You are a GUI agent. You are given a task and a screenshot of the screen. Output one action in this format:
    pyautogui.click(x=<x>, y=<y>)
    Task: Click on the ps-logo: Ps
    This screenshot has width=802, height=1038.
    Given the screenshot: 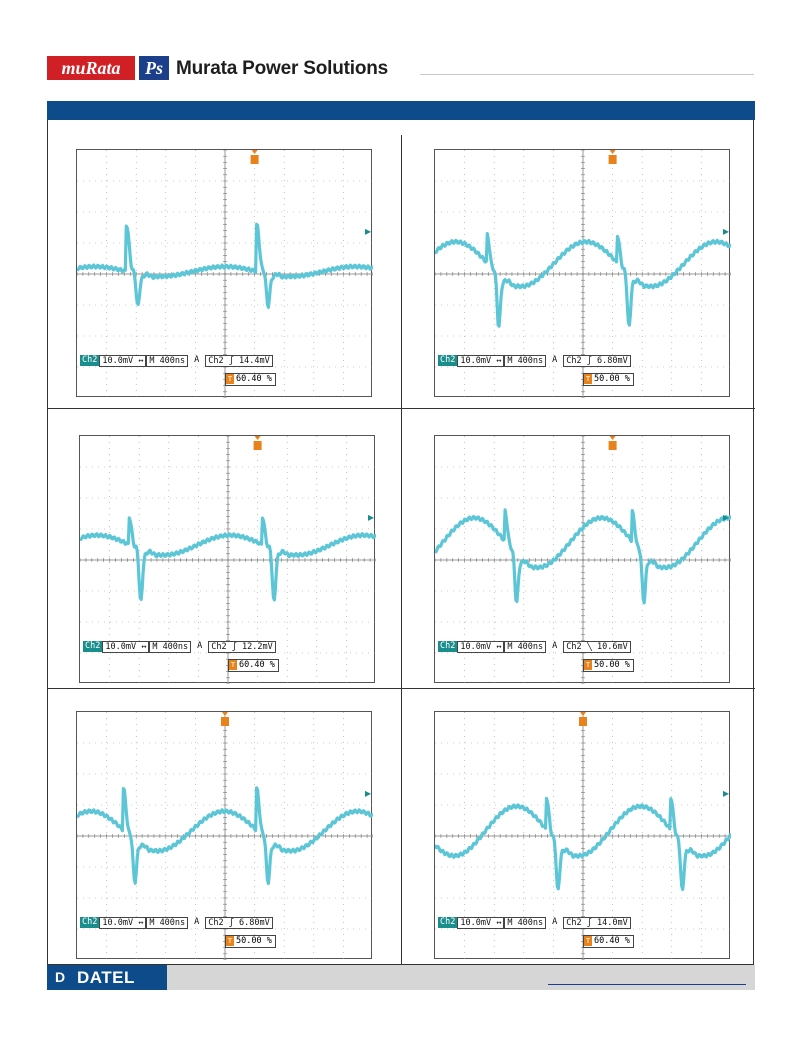 What is the action you would take?
    pyautogui.click(x=154, y=68)
    